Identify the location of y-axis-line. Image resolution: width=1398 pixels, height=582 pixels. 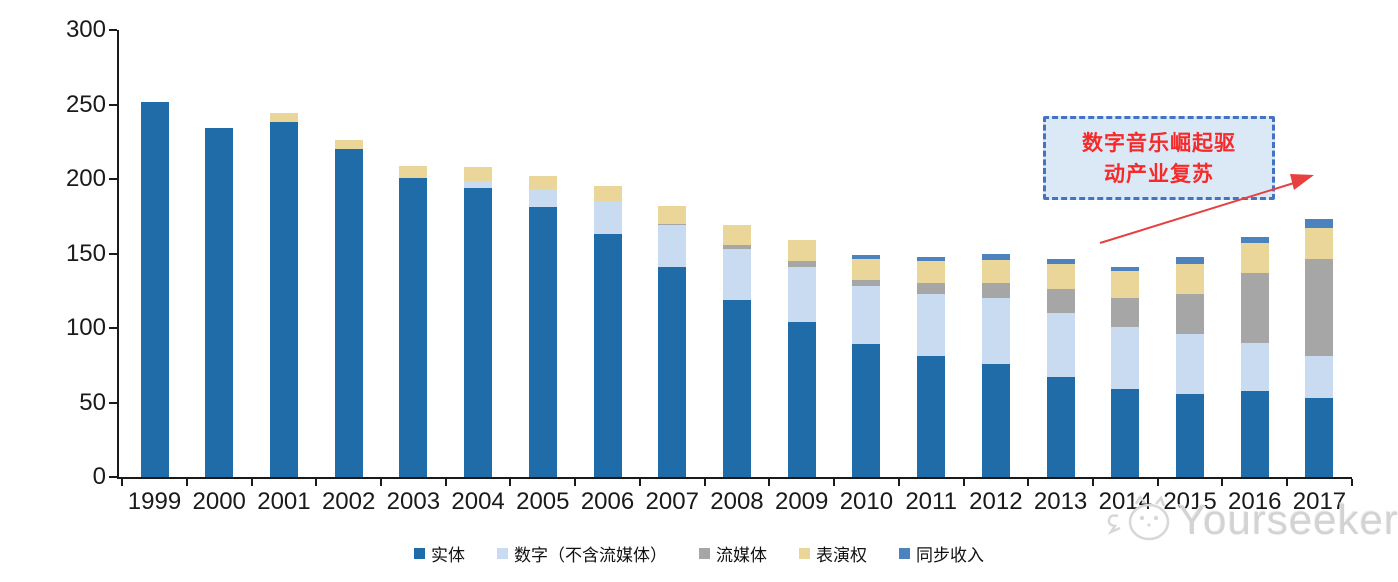
(118, 254).